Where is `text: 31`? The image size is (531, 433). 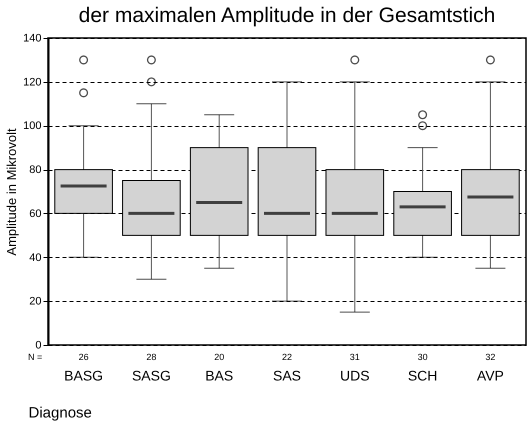 text: 31 is located at coordinates (355, 357).